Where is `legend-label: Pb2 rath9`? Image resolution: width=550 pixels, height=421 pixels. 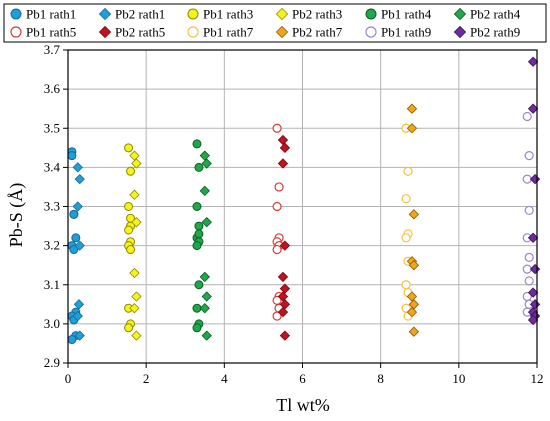 legend-label: Pb2 rath9 is located at coordinates (495, 32).